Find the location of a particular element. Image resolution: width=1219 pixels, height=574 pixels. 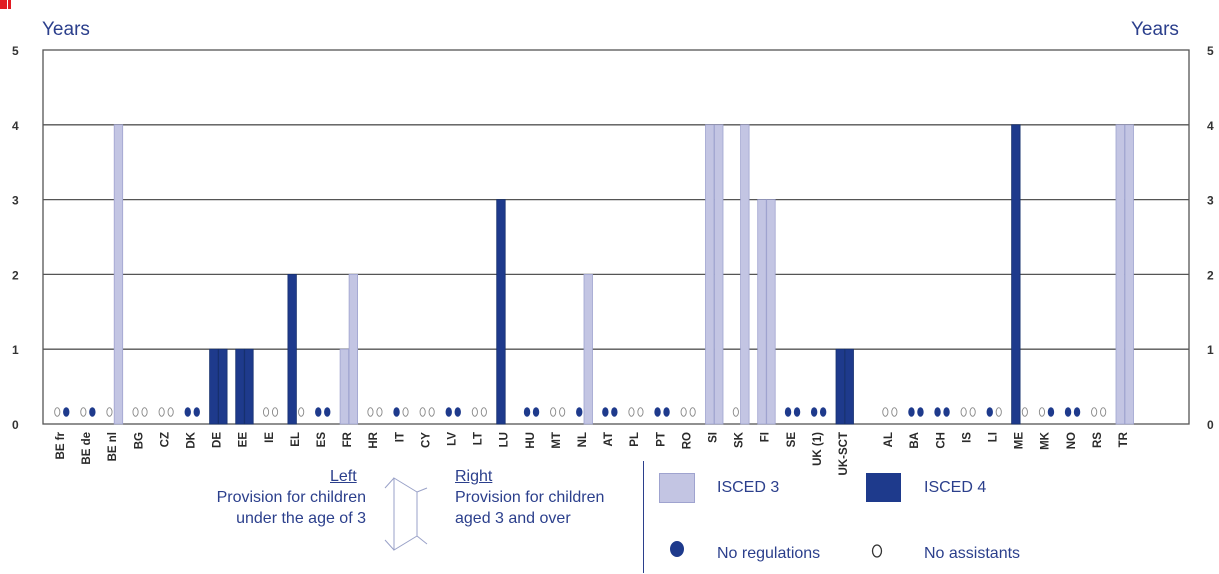

x-tick-label: DE is located at coordinates (218, 440).